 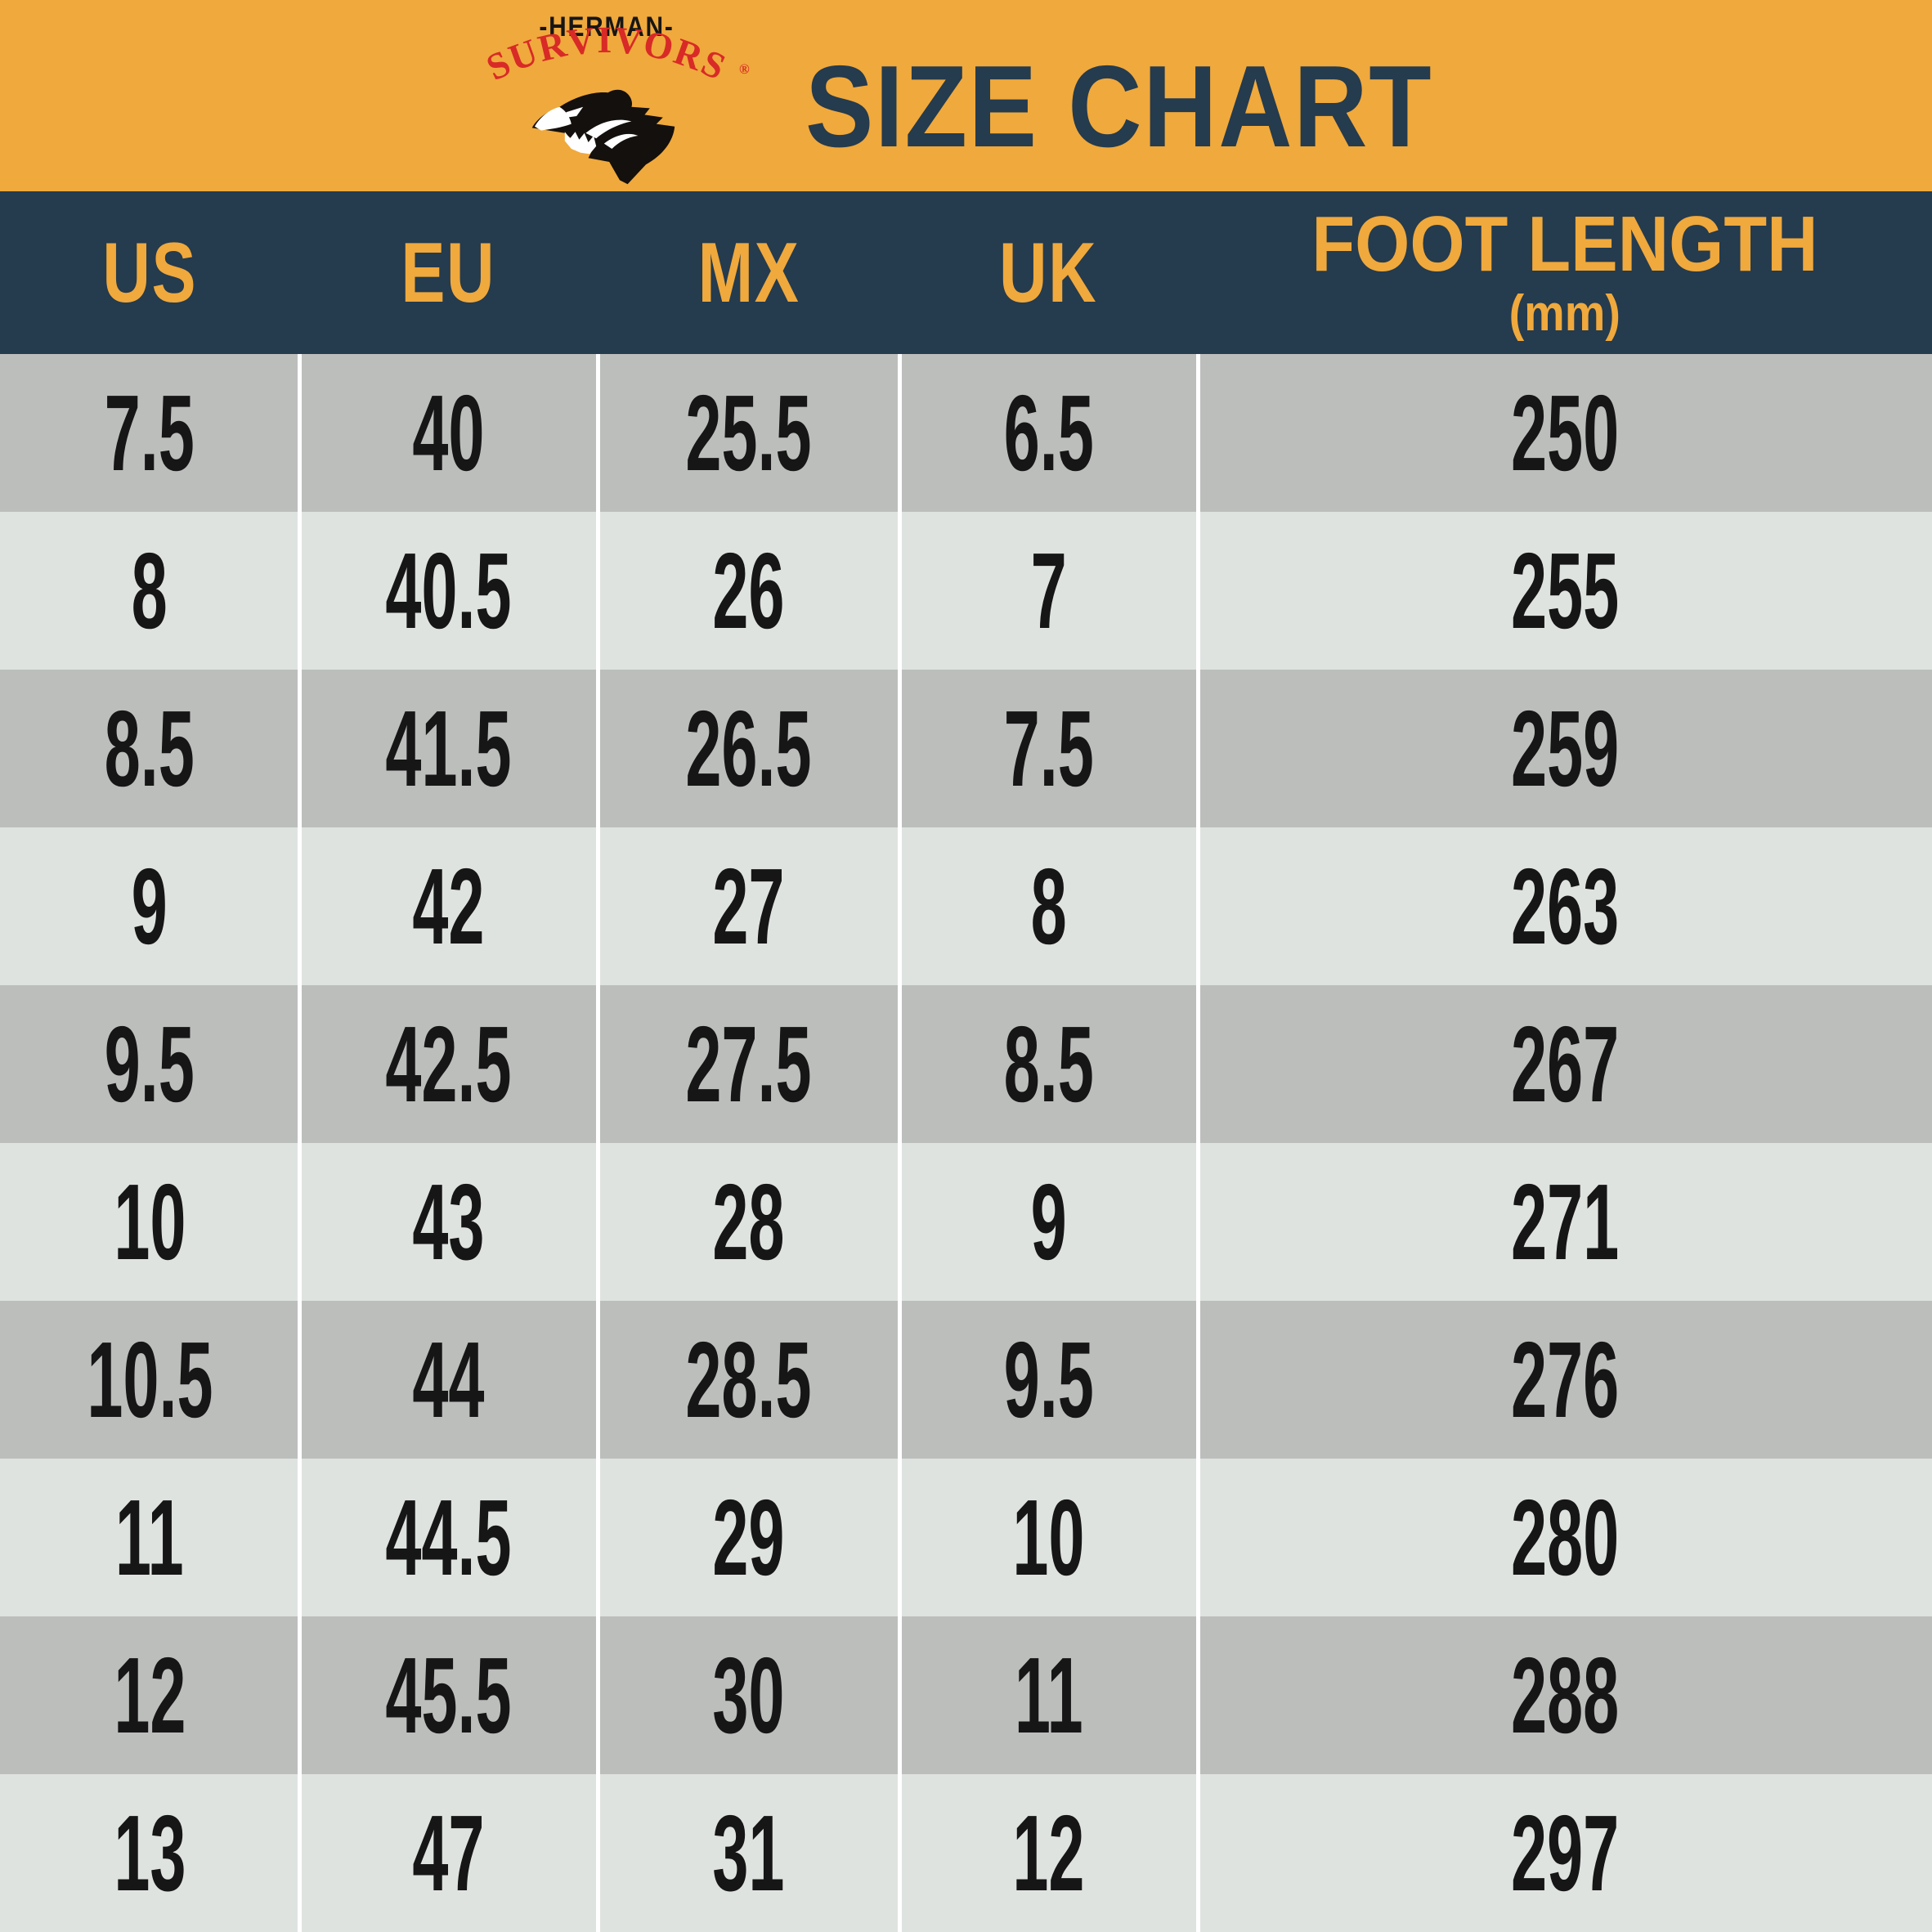 What do you see at coordinates (449, 1221) in the screenshot?
I see `cell-value: 43` at bounding box center [449, 1221].